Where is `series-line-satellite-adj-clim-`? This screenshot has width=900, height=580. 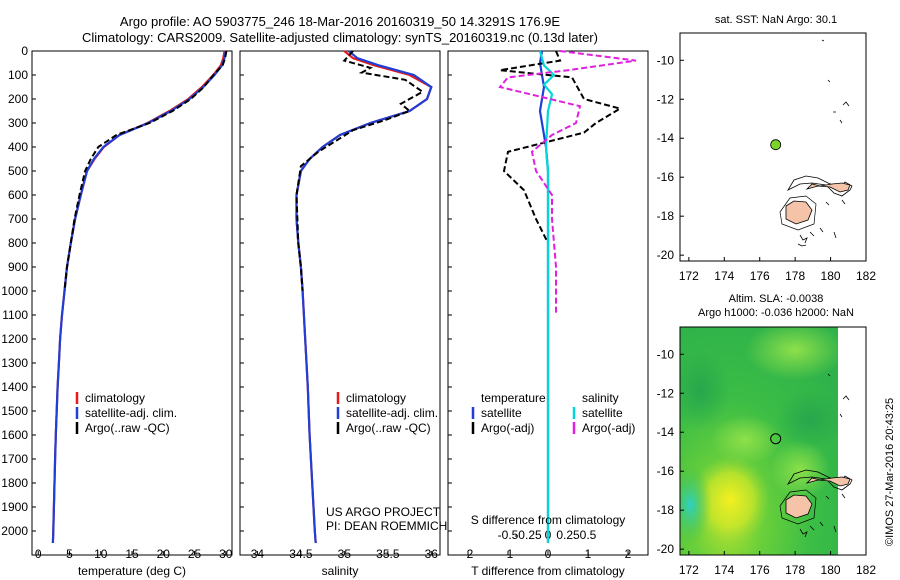 series-line-satellite-adj-clim- is located at coordinates (364, 297).